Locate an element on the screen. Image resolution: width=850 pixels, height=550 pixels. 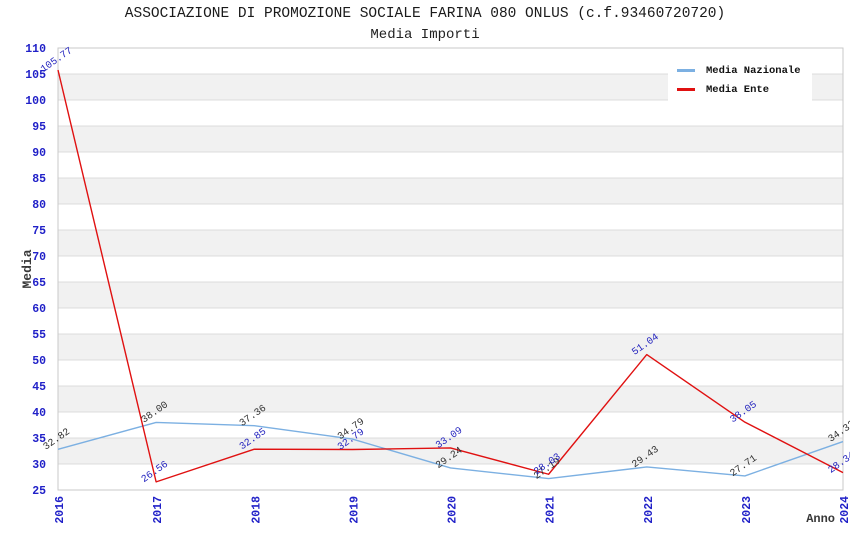
legend-item-media-nazionale: Media Nazionale is located at coordinates (744, 70).